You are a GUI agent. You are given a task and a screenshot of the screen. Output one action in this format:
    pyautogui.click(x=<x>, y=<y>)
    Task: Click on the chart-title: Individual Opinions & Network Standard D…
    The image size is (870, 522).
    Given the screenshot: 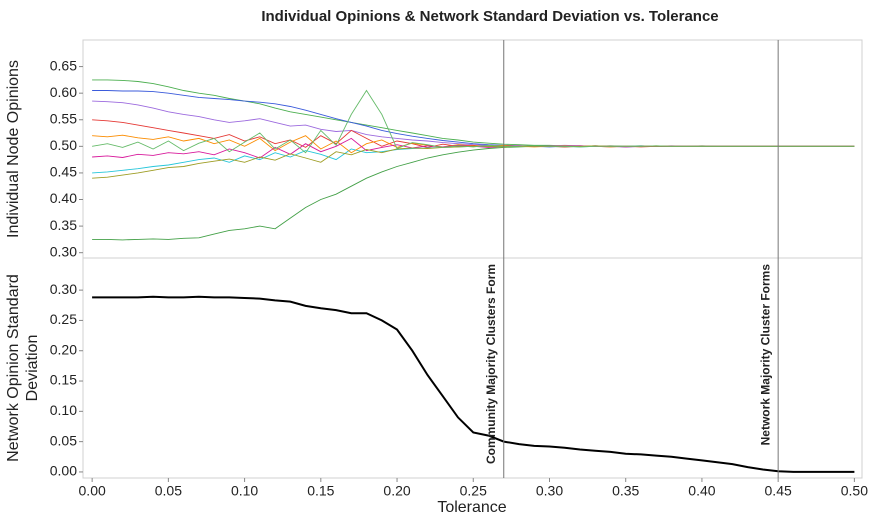 What is the action you would take?
    pyautogui.click(x=489, y=16)
    